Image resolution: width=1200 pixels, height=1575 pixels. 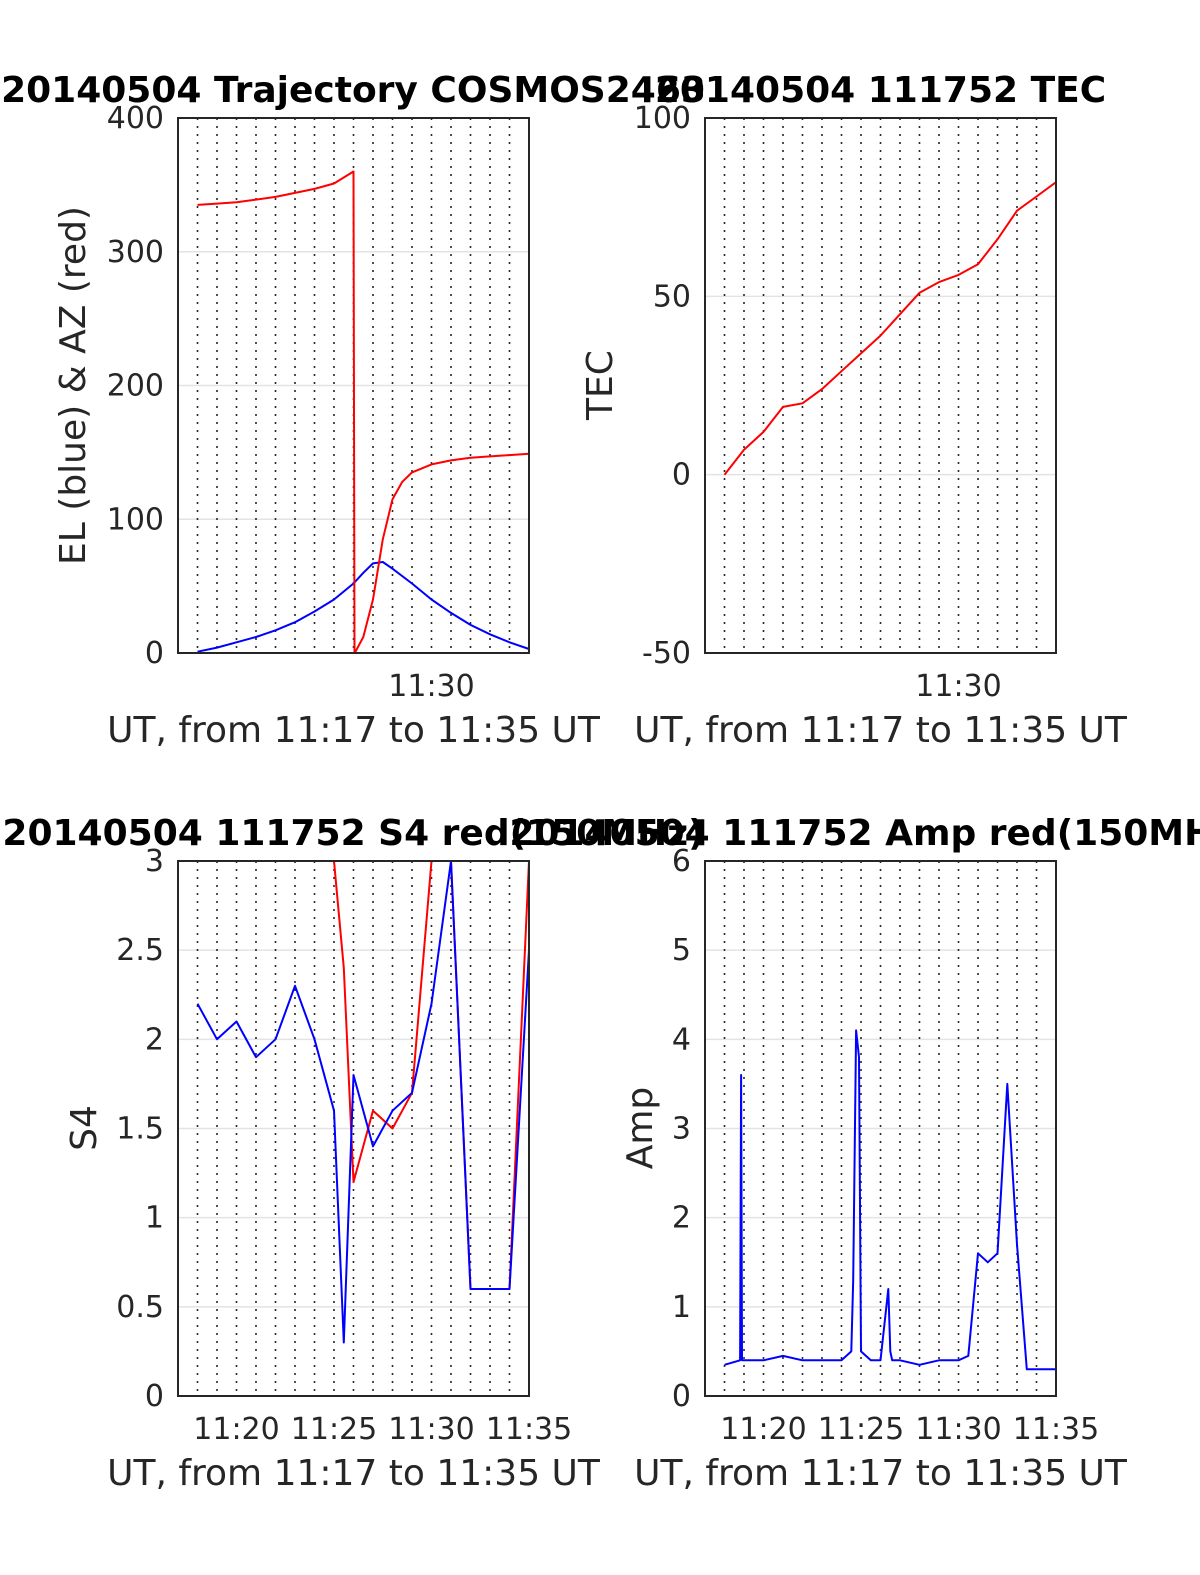 What do you see at coordinates (84, 1128) in the screenshot?
I see `y-axis-label: S4` at bounding box center [84, 1128].